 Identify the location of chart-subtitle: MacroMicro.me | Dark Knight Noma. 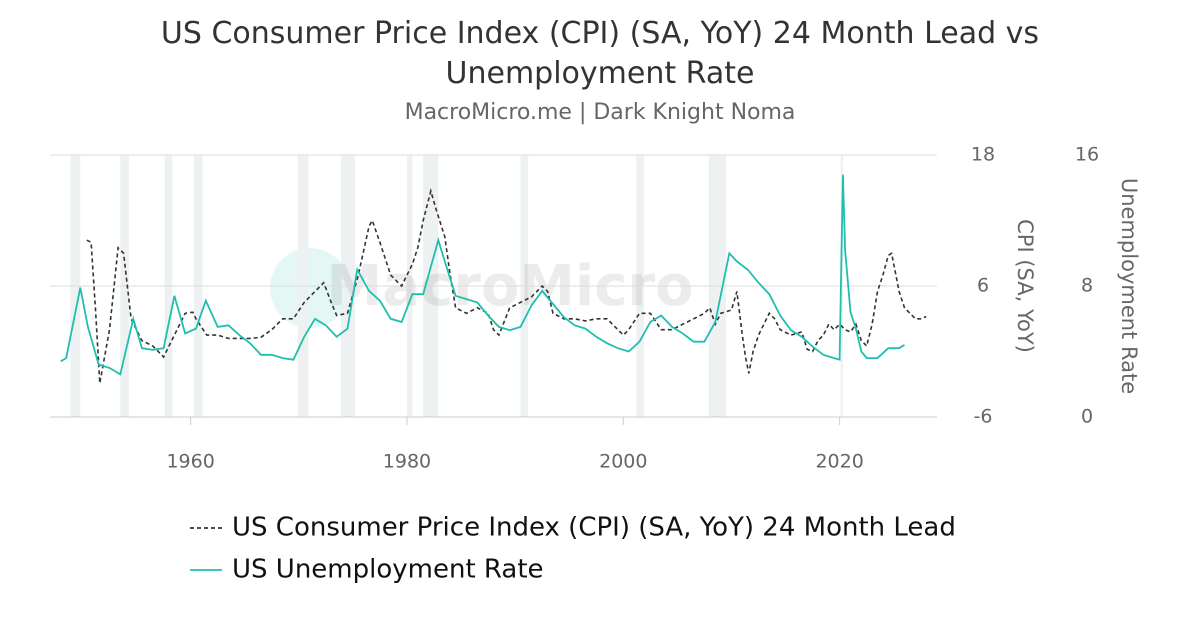
(600, 112).